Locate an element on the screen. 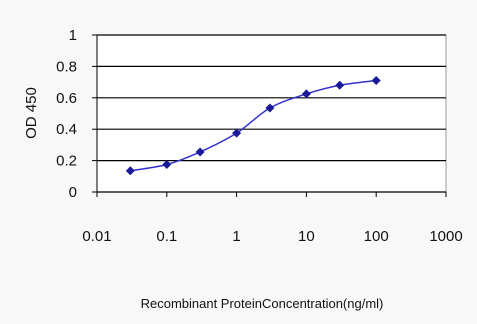 The image size is (477, 324). y-tick-label: 0.8 is located at coordinates (66, 66).